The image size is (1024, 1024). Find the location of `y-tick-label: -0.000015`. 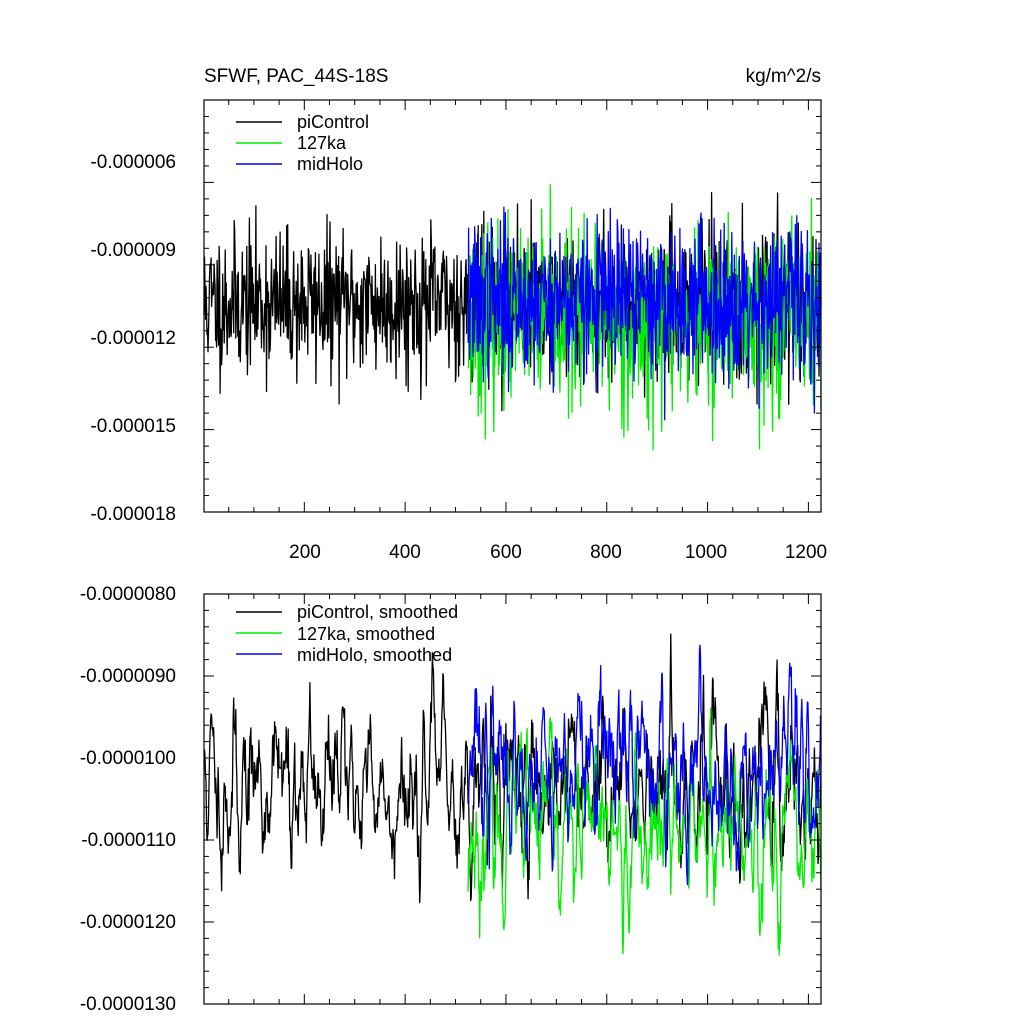

y-tick-label: -0.000015 is located at coordinates (133, 426).